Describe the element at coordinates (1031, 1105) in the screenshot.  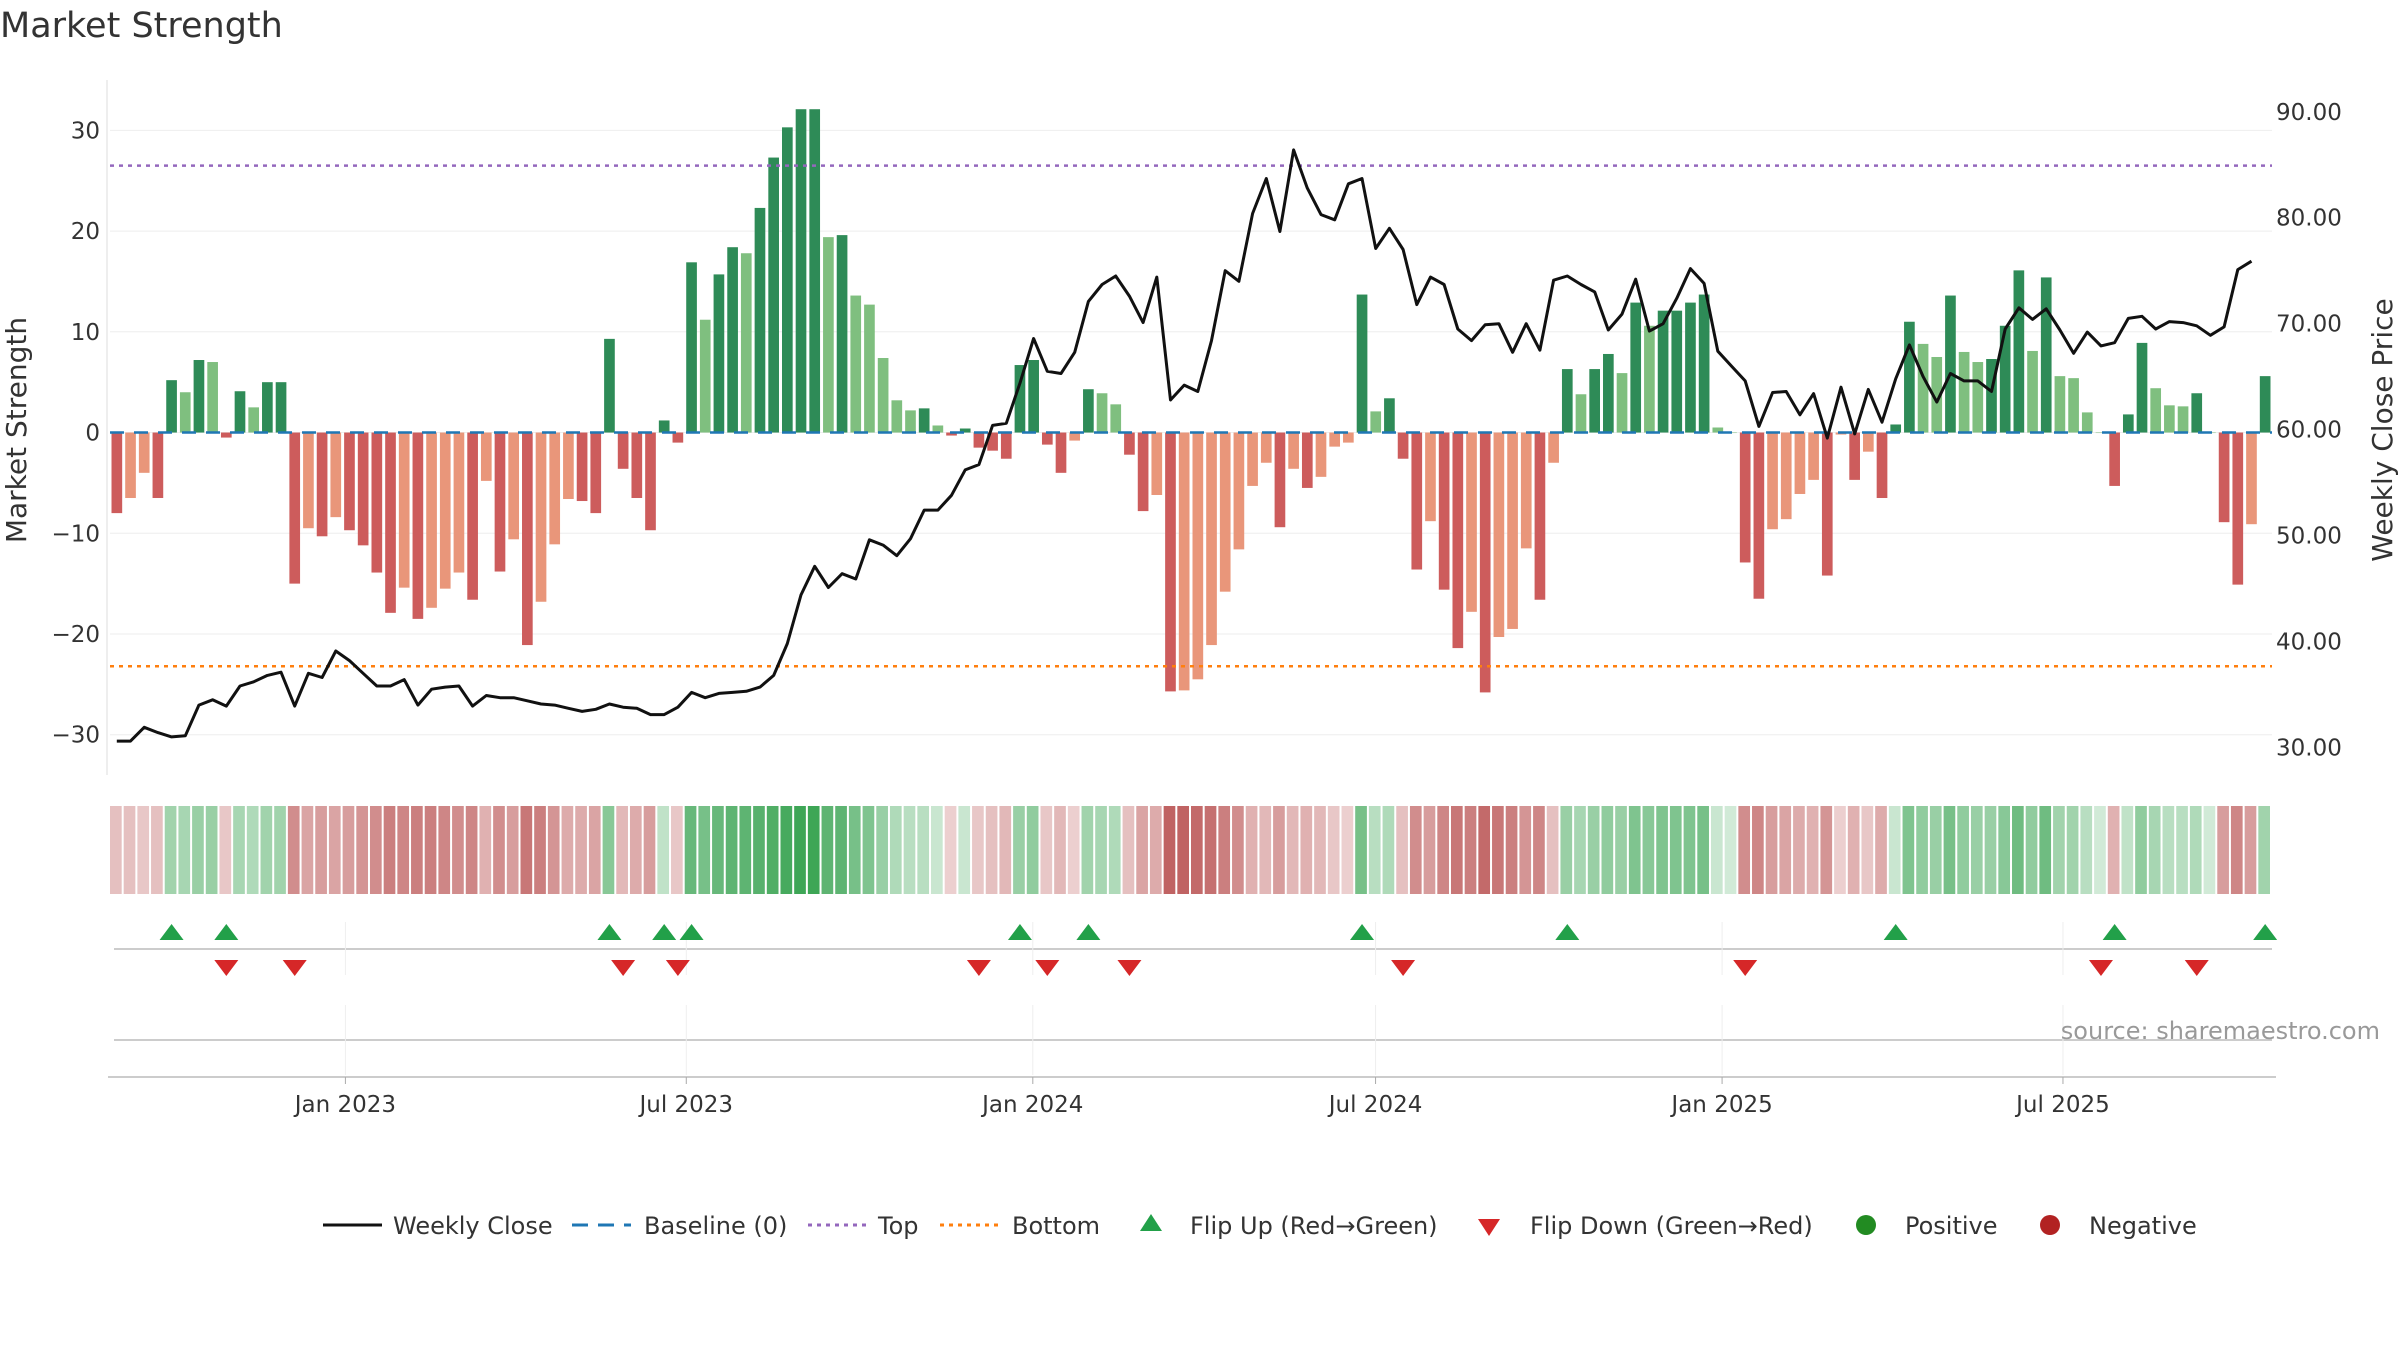
I see `x-tick-label: Jan 2024` at that location.